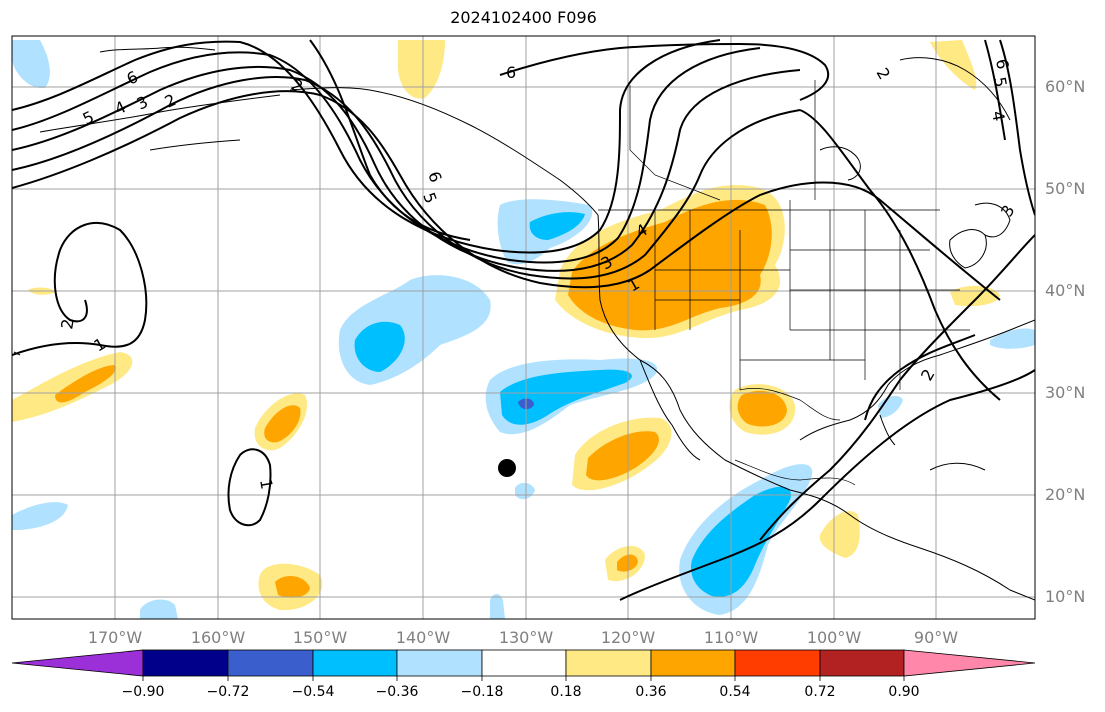 This screenshot has width=1105, height=712. Describe the element at coordinates (313, 692) in the screenshot. I see `colorbar-tick-3: −0.54` at that location.